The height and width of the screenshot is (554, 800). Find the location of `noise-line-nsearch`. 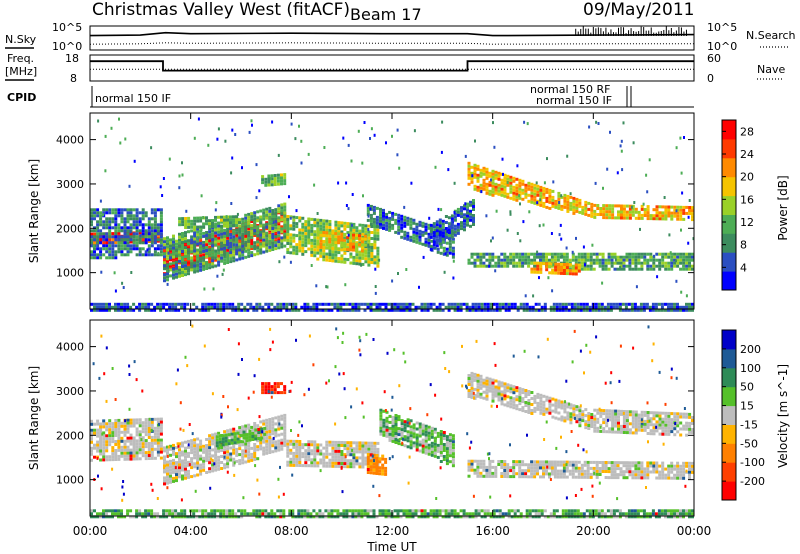

noise-line-nsearch is located at coordinates (391, 43).